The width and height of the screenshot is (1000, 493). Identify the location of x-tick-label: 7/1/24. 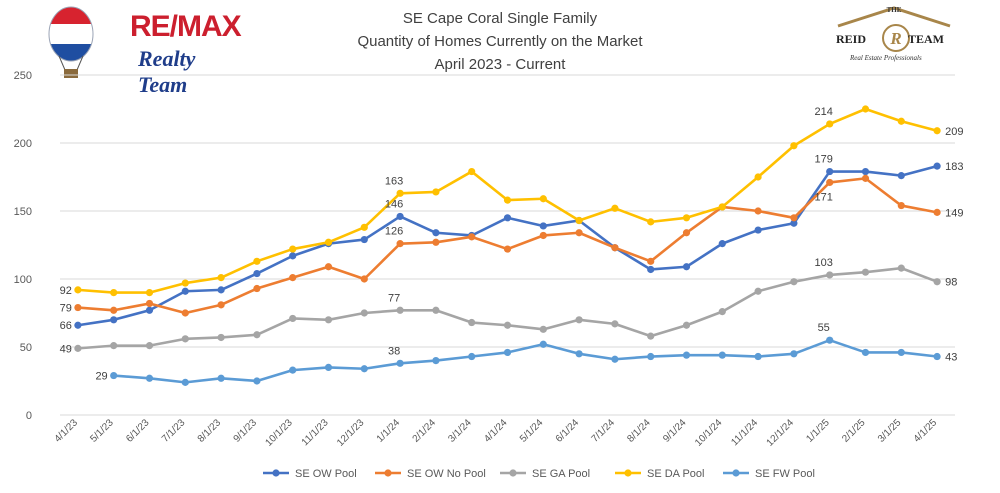
(604, 431).